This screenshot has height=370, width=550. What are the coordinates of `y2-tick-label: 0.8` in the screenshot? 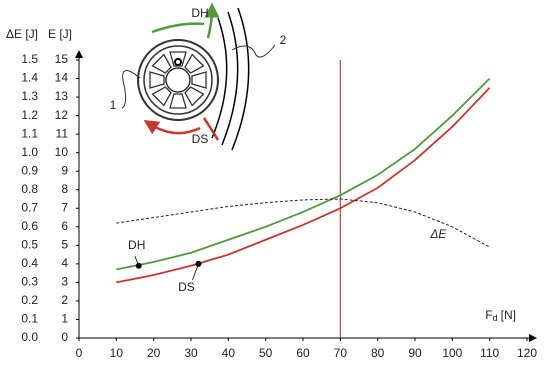 It's located at (29, 189).